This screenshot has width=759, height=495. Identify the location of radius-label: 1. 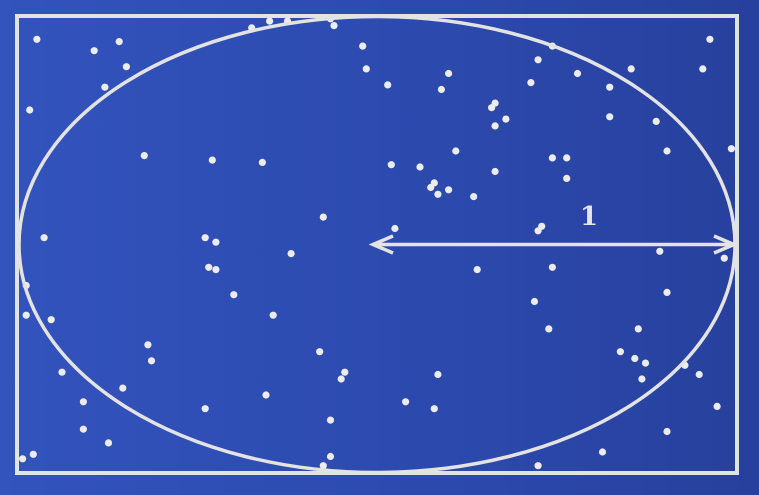
(589, 217).